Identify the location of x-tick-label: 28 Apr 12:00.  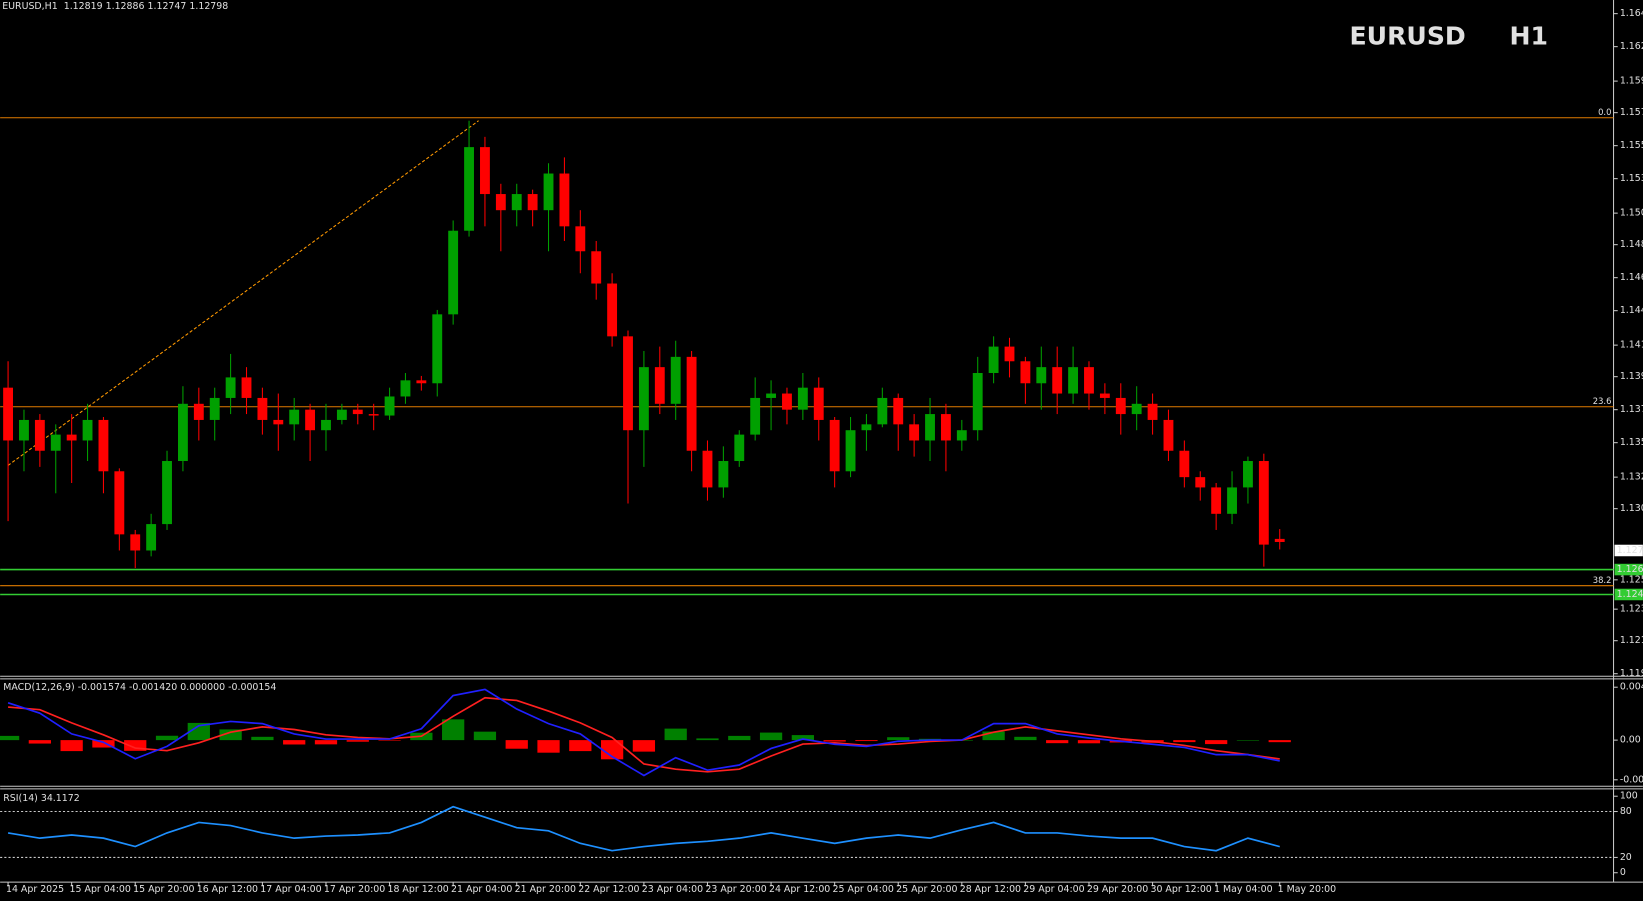
(990, 889).